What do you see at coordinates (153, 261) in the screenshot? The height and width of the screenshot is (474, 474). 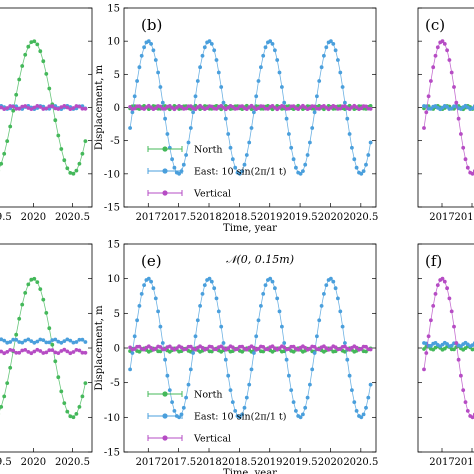 I see `panel-tag-group: (e)` at bounding box center [153, 261].